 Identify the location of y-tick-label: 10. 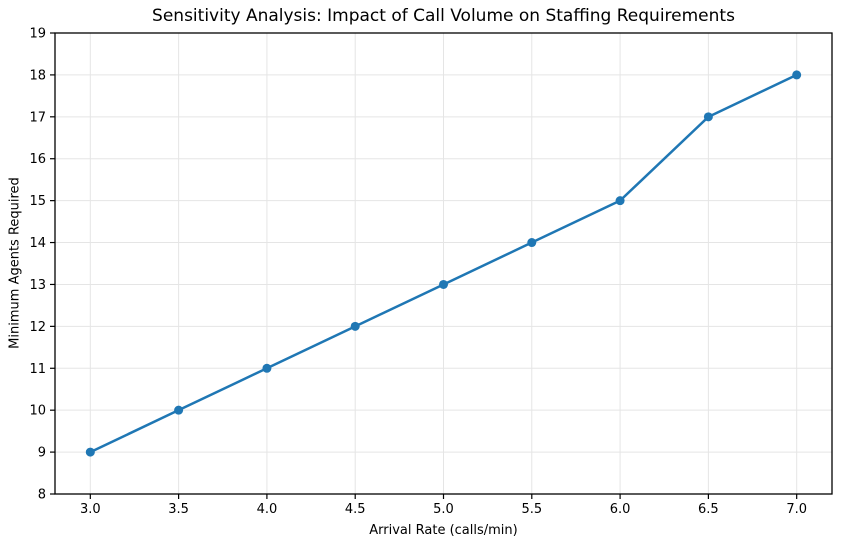
(37, 411).